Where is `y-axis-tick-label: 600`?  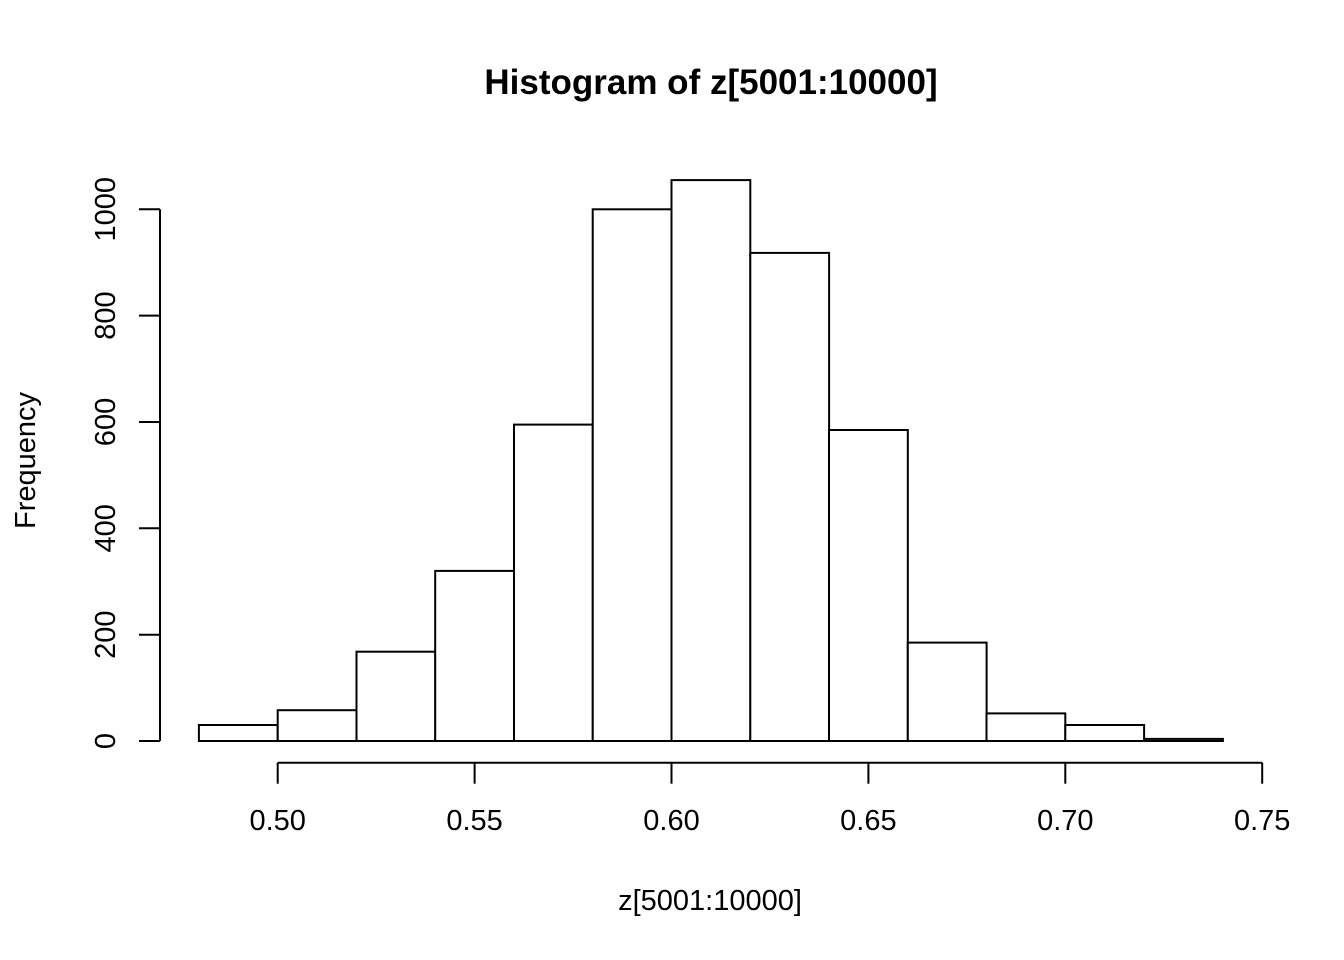 y-axis-tick-label: 600 is located at coordinates (106, 422).